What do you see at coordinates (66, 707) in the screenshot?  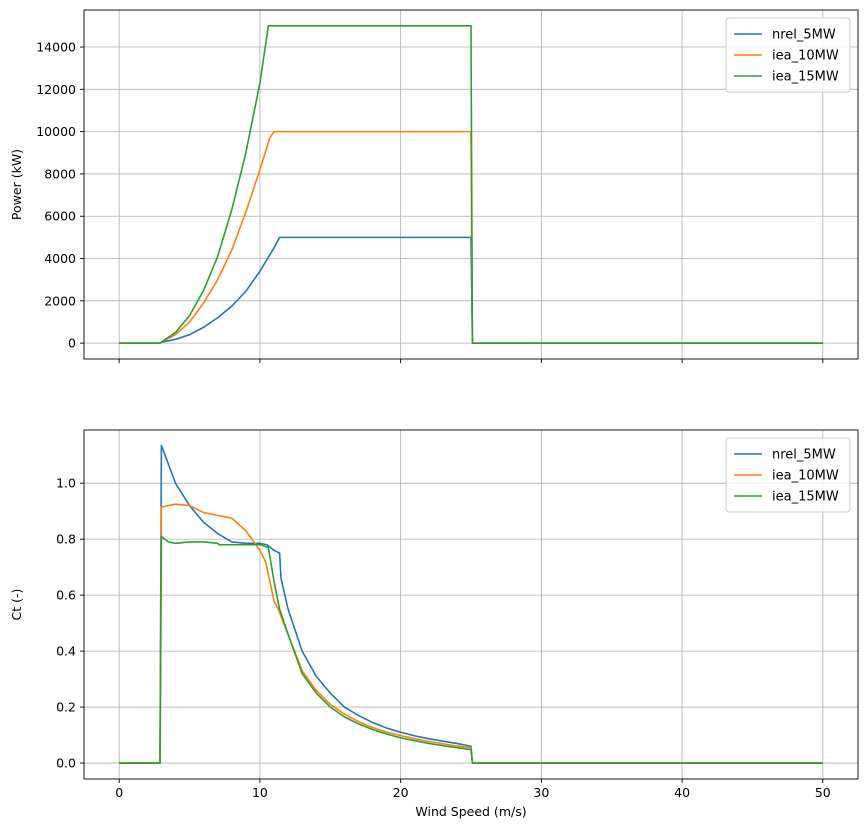 I see `y-tick-label: 0.2` at bounding box center [66, 707].